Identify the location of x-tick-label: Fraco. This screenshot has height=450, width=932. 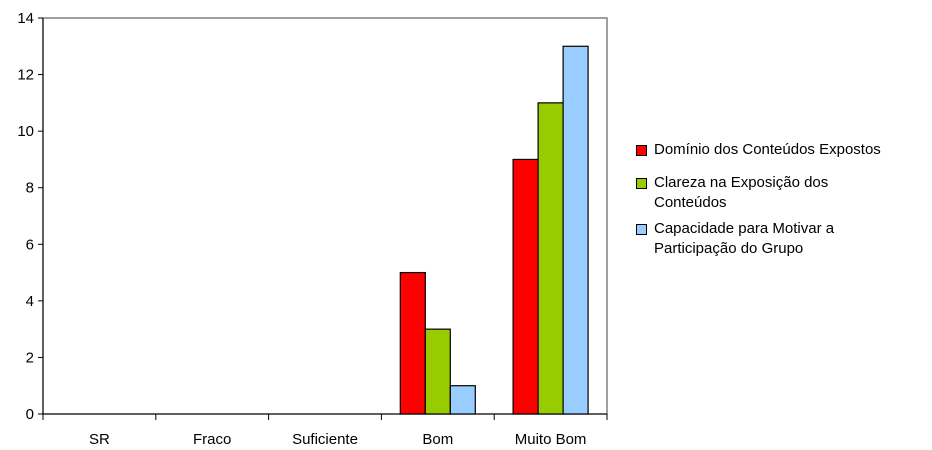
(212, 439).